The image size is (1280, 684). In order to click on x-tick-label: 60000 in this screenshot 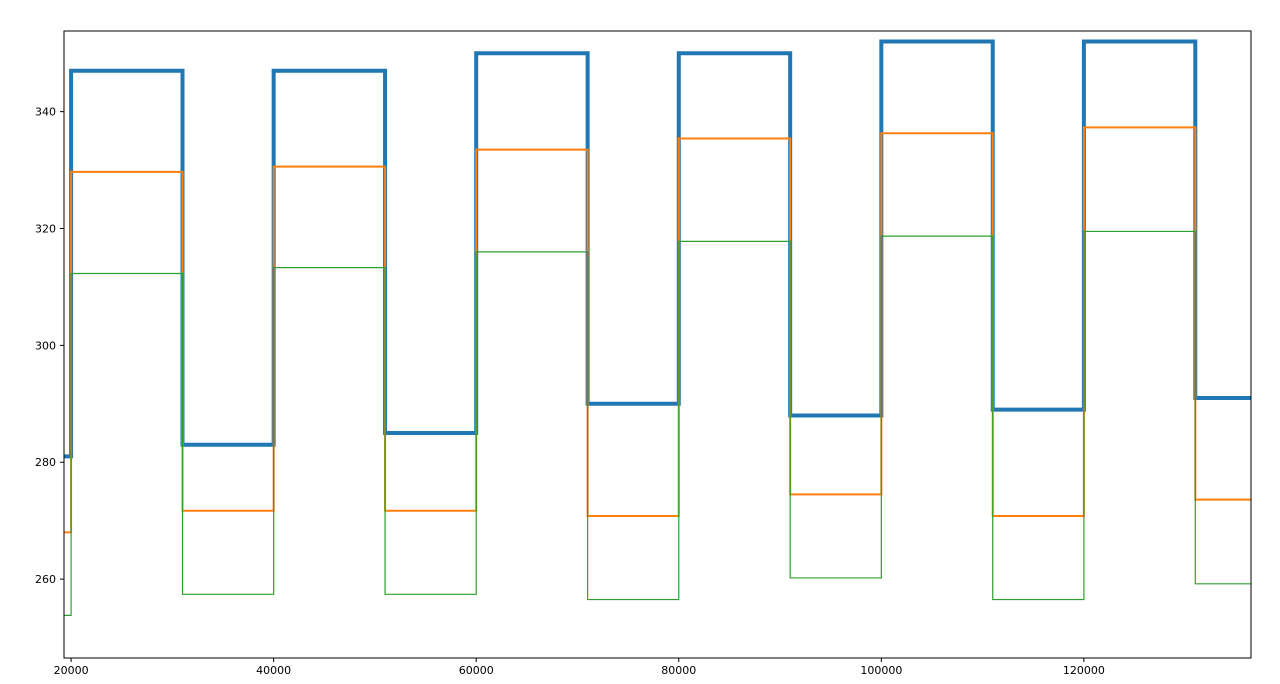, I will do `click(476, 670)`.